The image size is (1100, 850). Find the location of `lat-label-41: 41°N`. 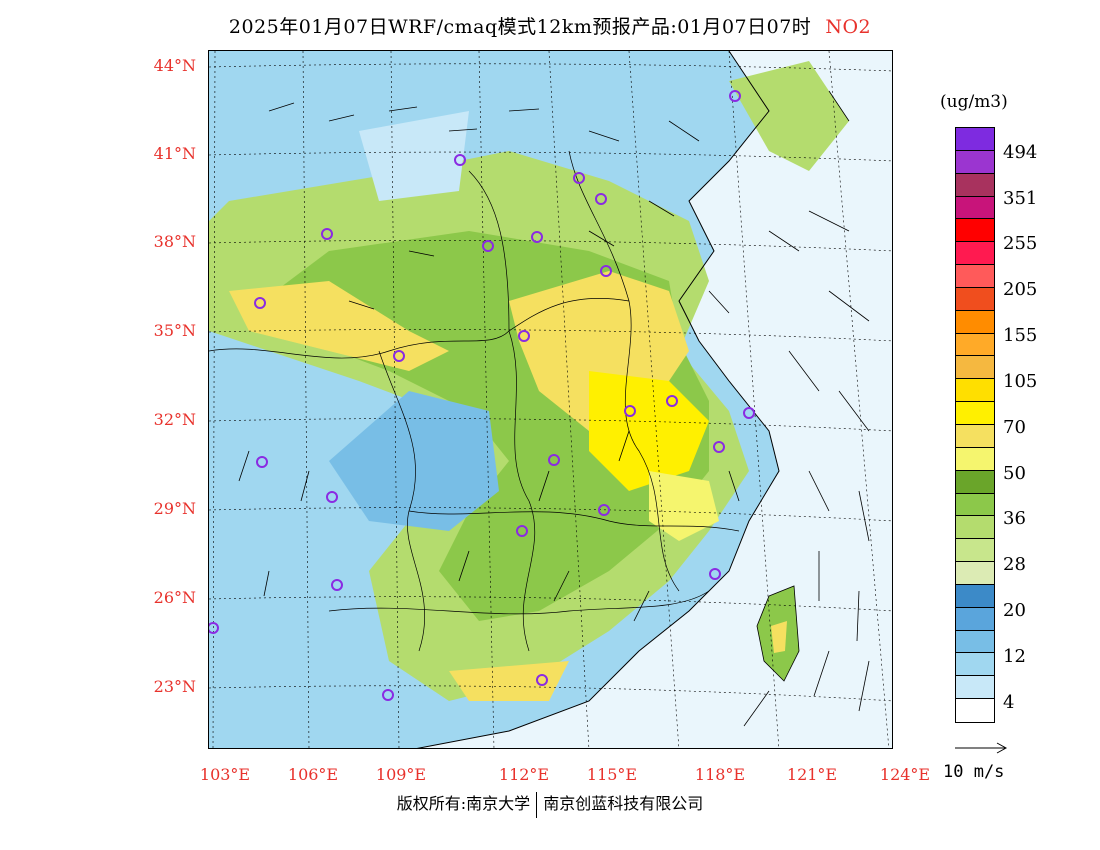

lat-label-41: 41°N is located at coordinates (174, 153).